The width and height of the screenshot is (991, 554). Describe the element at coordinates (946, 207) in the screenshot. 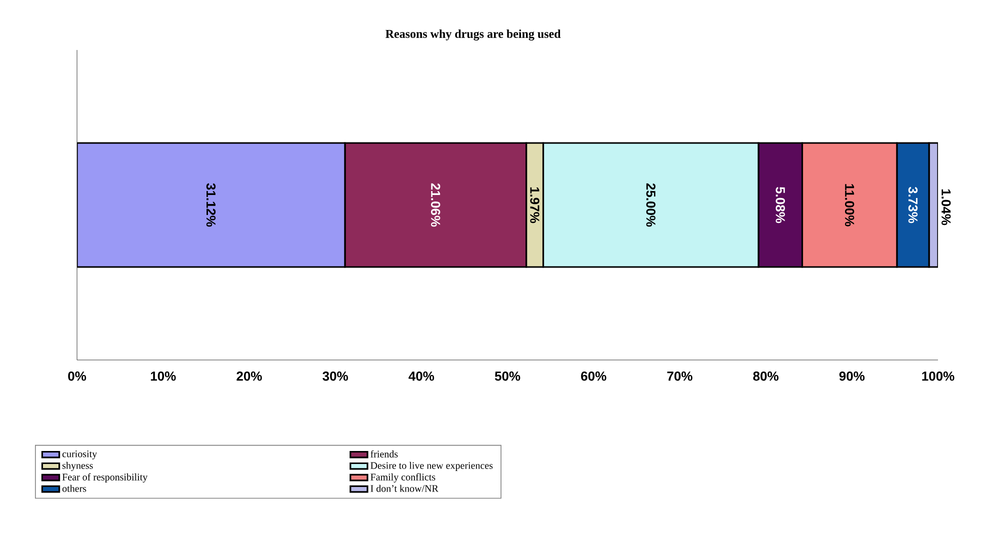

I see `data-label: 1.04%` at that location.